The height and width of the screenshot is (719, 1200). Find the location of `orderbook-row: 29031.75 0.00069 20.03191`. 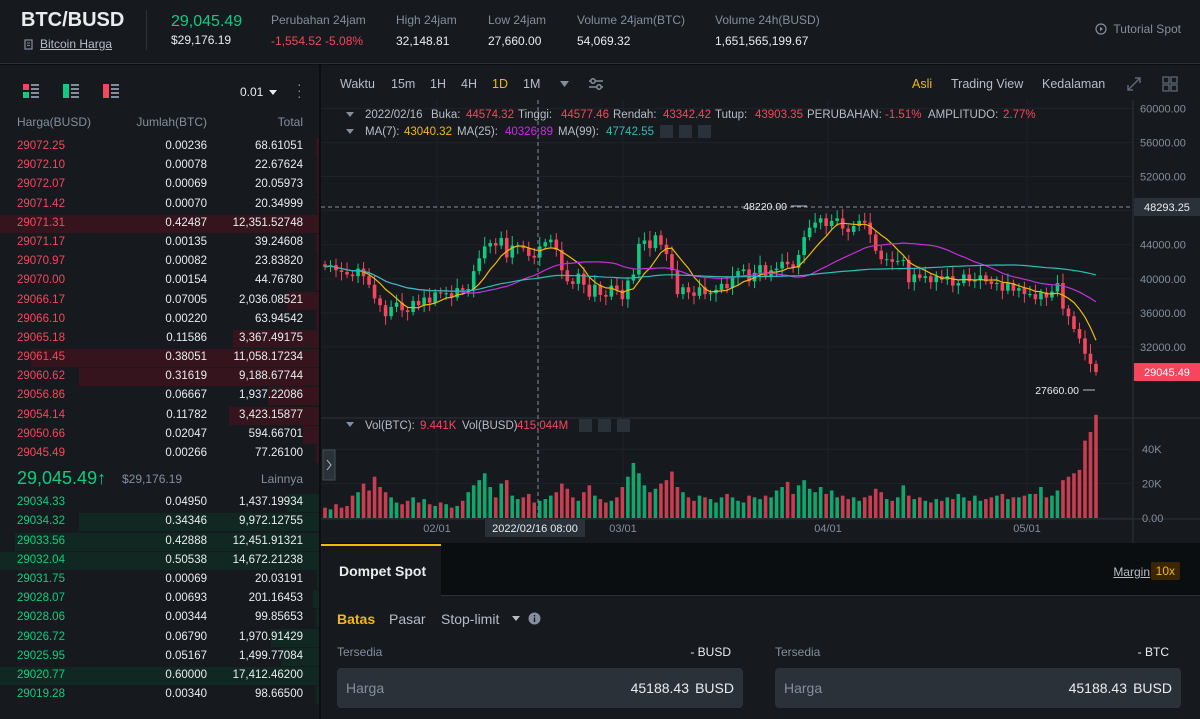

orderbook-row: 29031.75 0.00069 20.03191 is located at coordinates (159, 579).